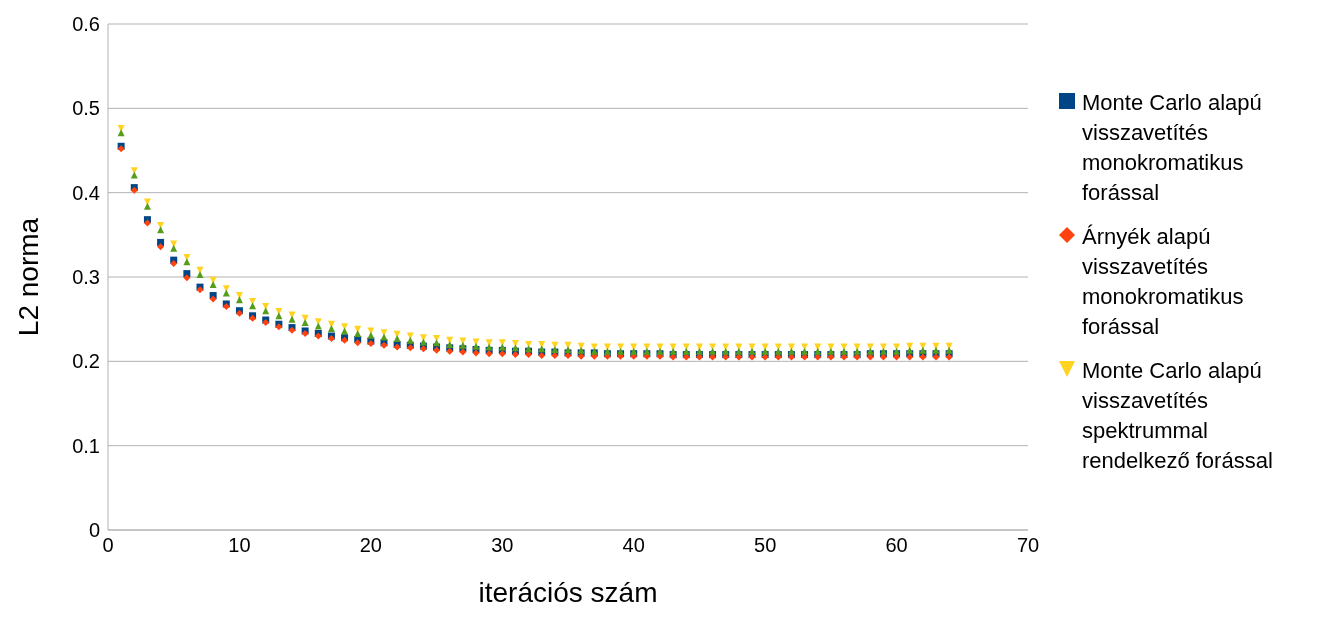 This screenshot has width=1319, height=628. I want to click on y-tick-label: 0.2, so click(86, 361).